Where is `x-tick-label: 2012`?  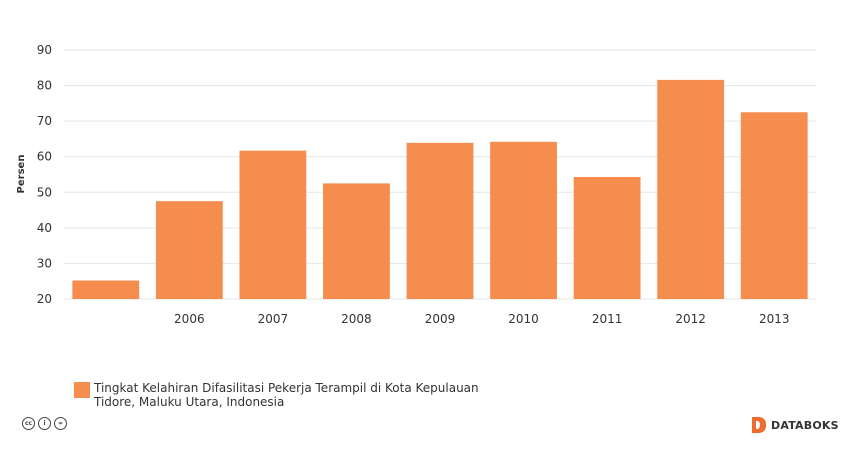
x-tick-label: 2012 is located at coordinates (690, 319).